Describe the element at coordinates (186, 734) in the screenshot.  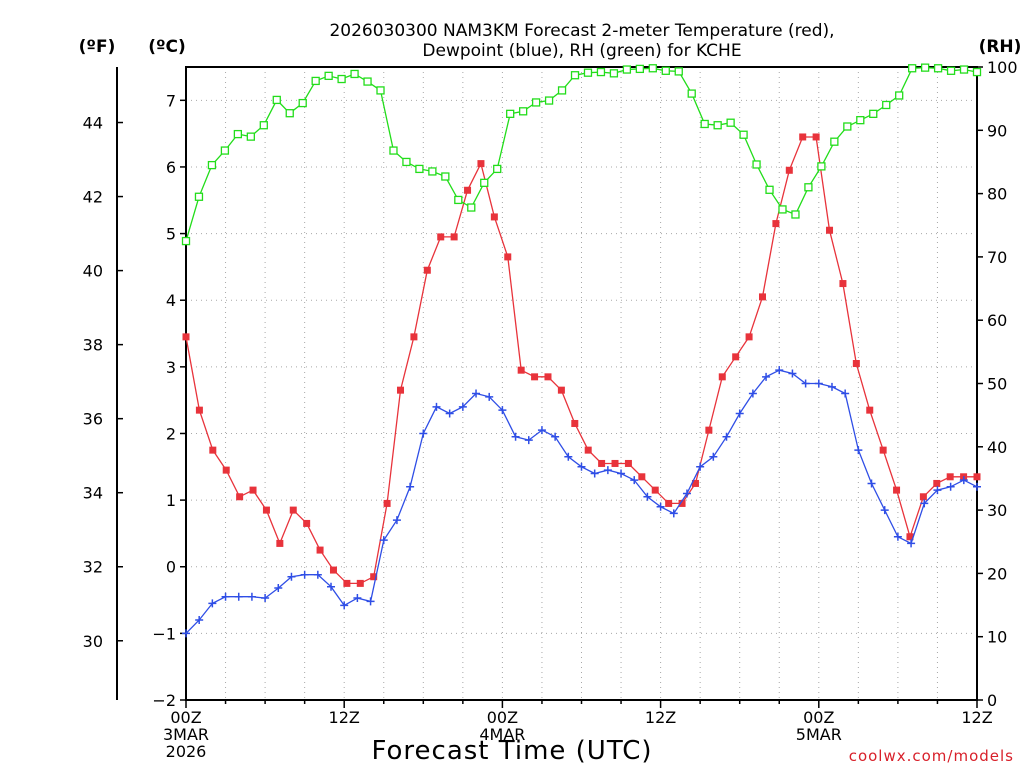
I see `tick-label-x-date: 3MAR` at that location.